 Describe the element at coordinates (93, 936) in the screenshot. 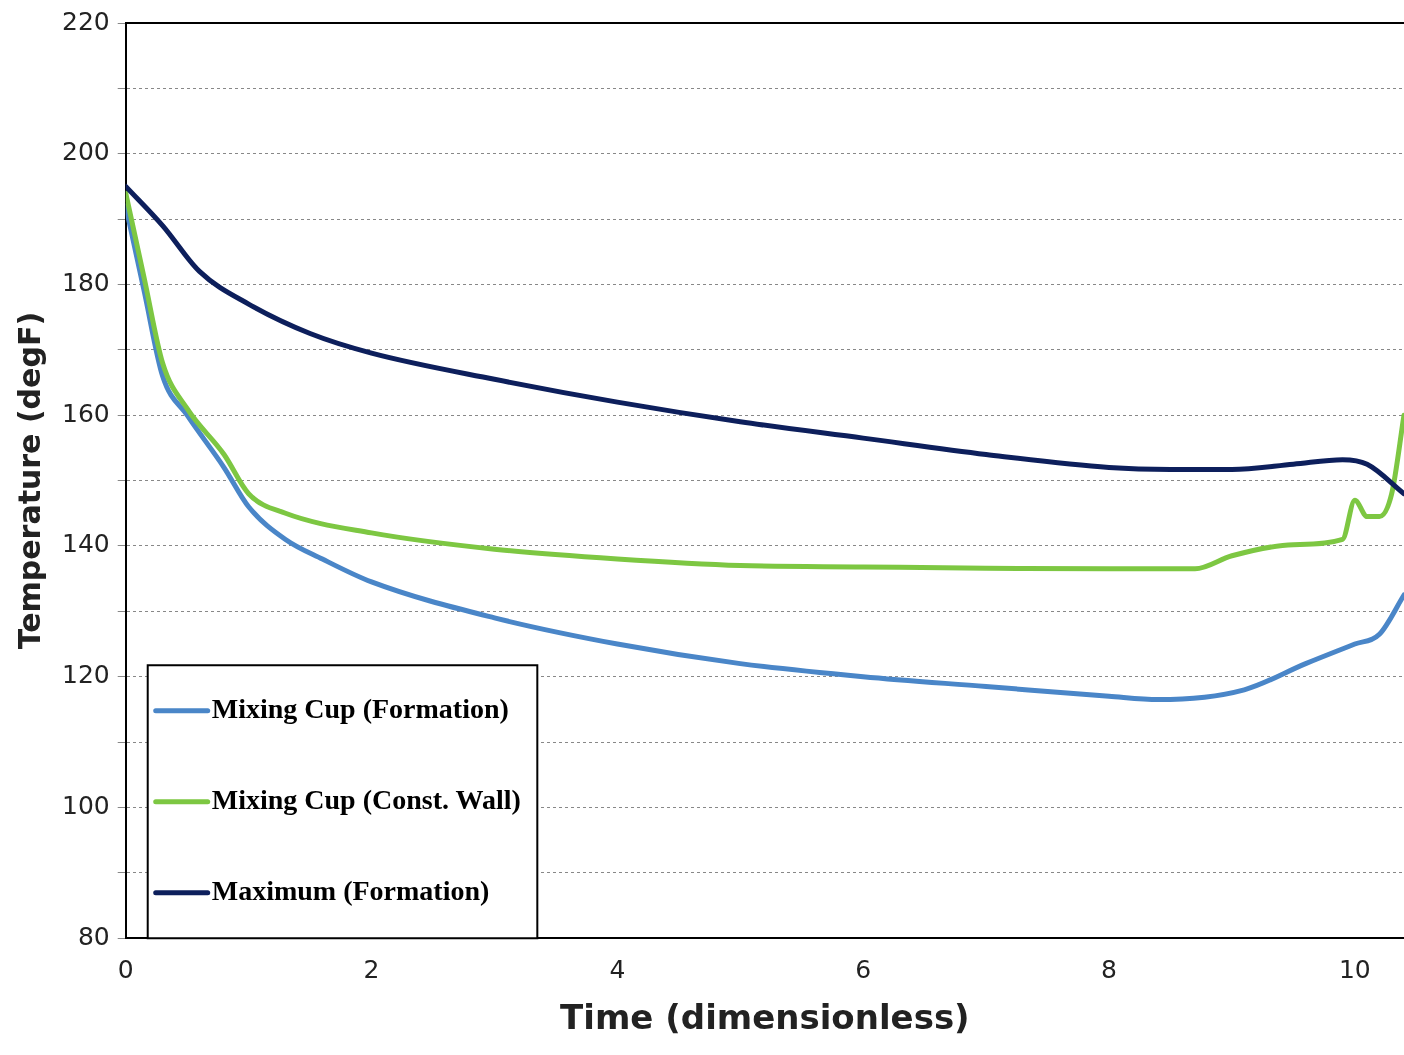

I see `y-tick-label: 80` at that location.